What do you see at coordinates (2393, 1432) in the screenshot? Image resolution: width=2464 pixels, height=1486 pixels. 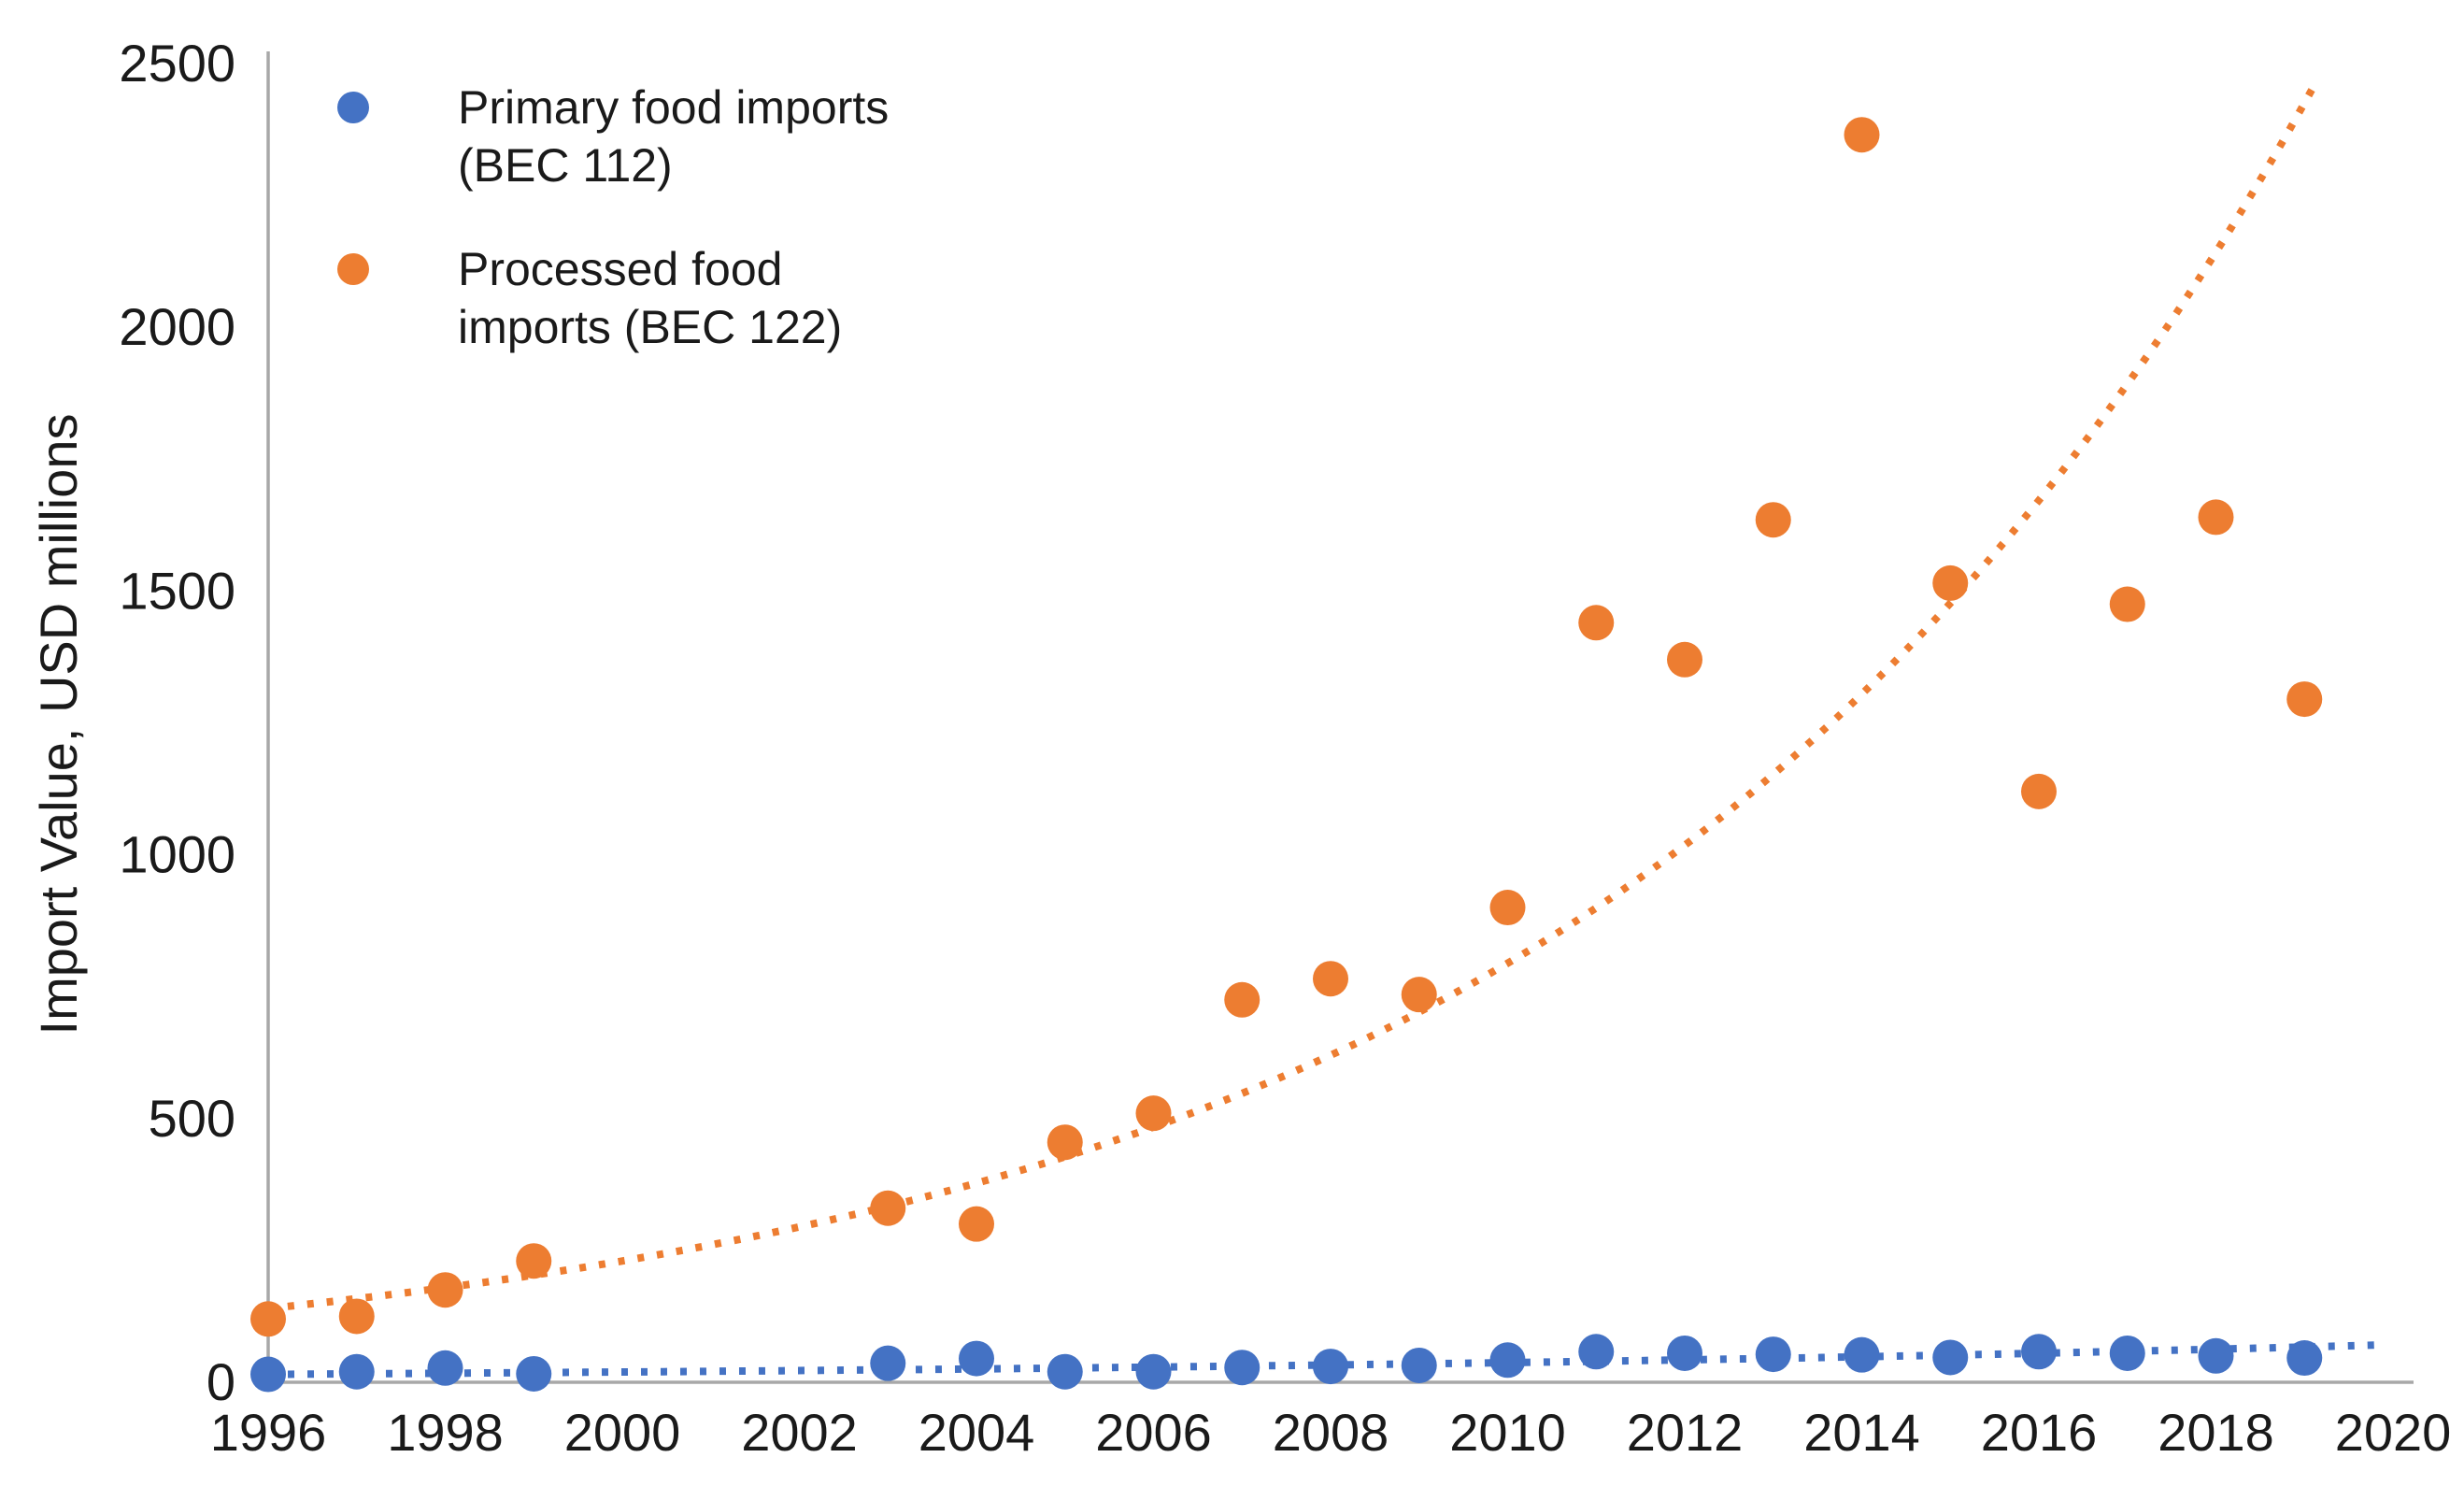 I see `x-tick-label: 2020` at bounding box center [2393, 1432].